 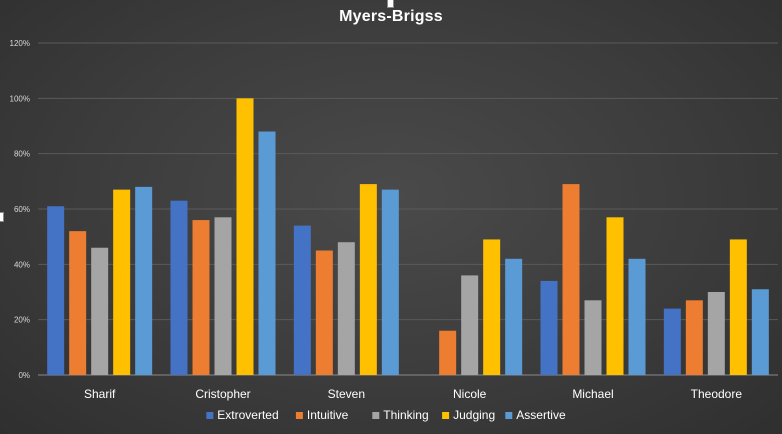 I want to click on legend-label-judging: Judging, so click(x=474, y=415).